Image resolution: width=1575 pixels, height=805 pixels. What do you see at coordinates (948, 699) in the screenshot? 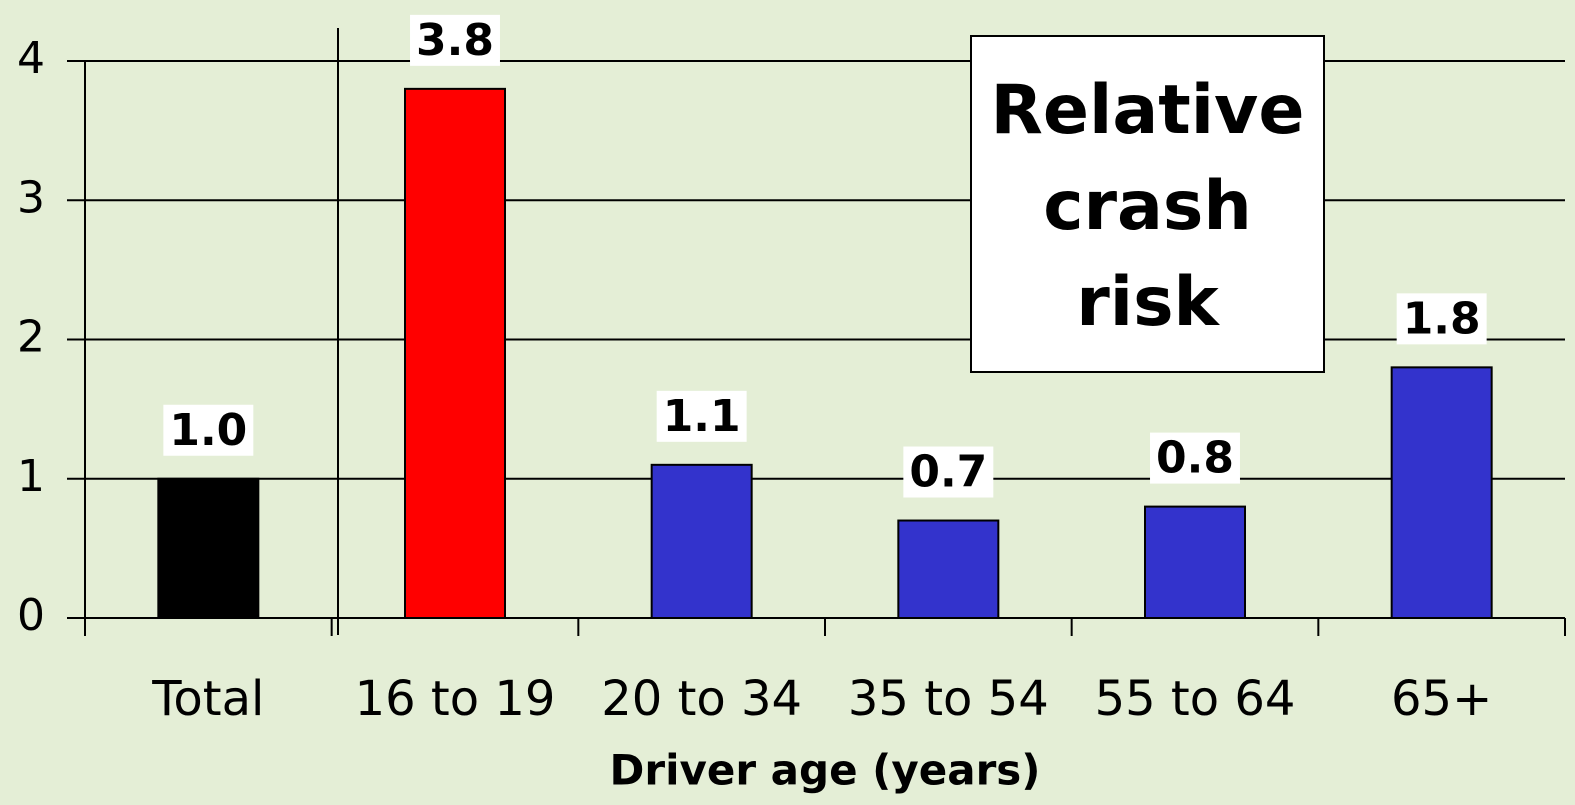
I see `x-tick-label: 35 to 54` at bounding box center [948, 699].